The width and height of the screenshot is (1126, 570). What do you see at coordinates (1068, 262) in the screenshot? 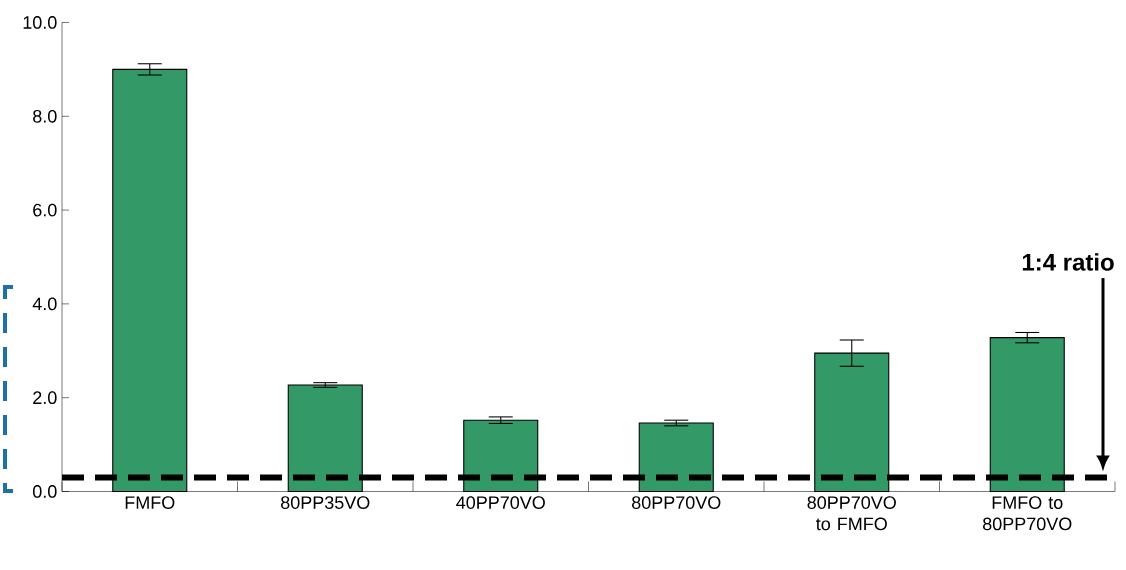
I see `annotation: 1:4 ratio` at bounding box center [1068, 262].